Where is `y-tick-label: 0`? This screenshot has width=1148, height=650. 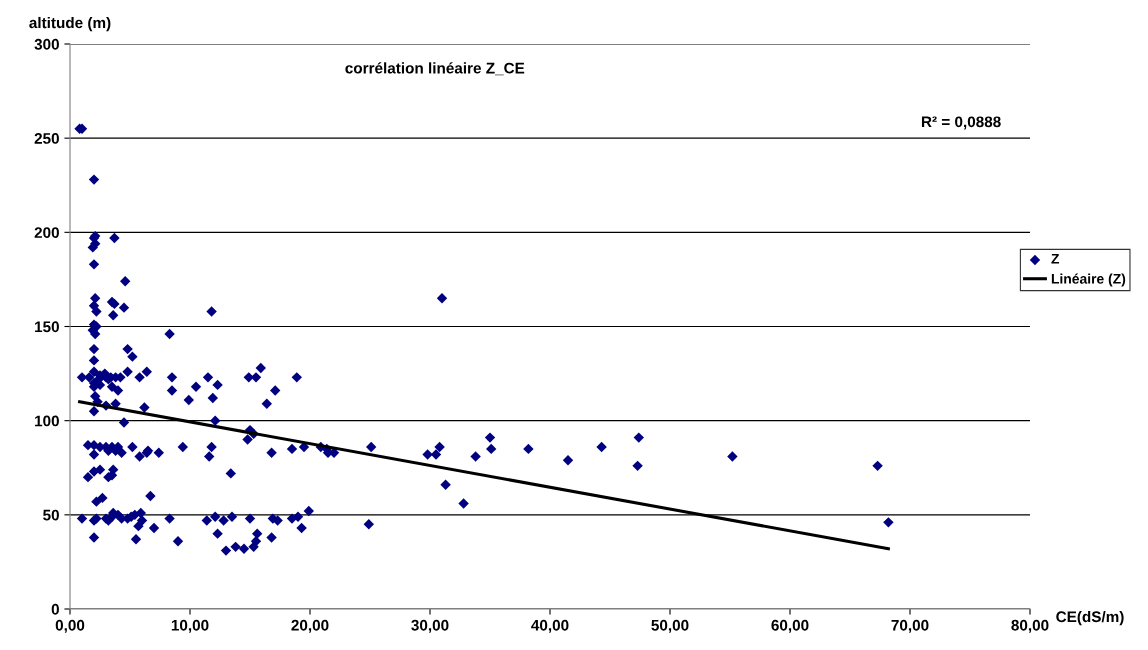 y-tick-label: 0 is located at coordinates (55, 609).